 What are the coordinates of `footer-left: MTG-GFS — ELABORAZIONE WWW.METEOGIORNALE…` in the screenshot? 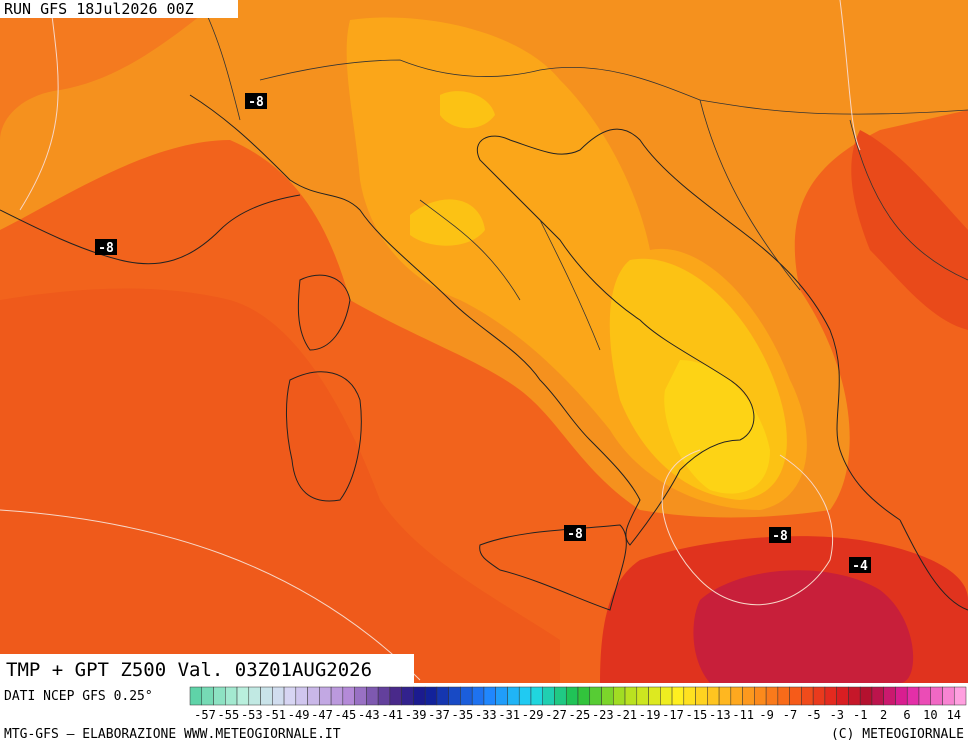 It's located at (172, 734).